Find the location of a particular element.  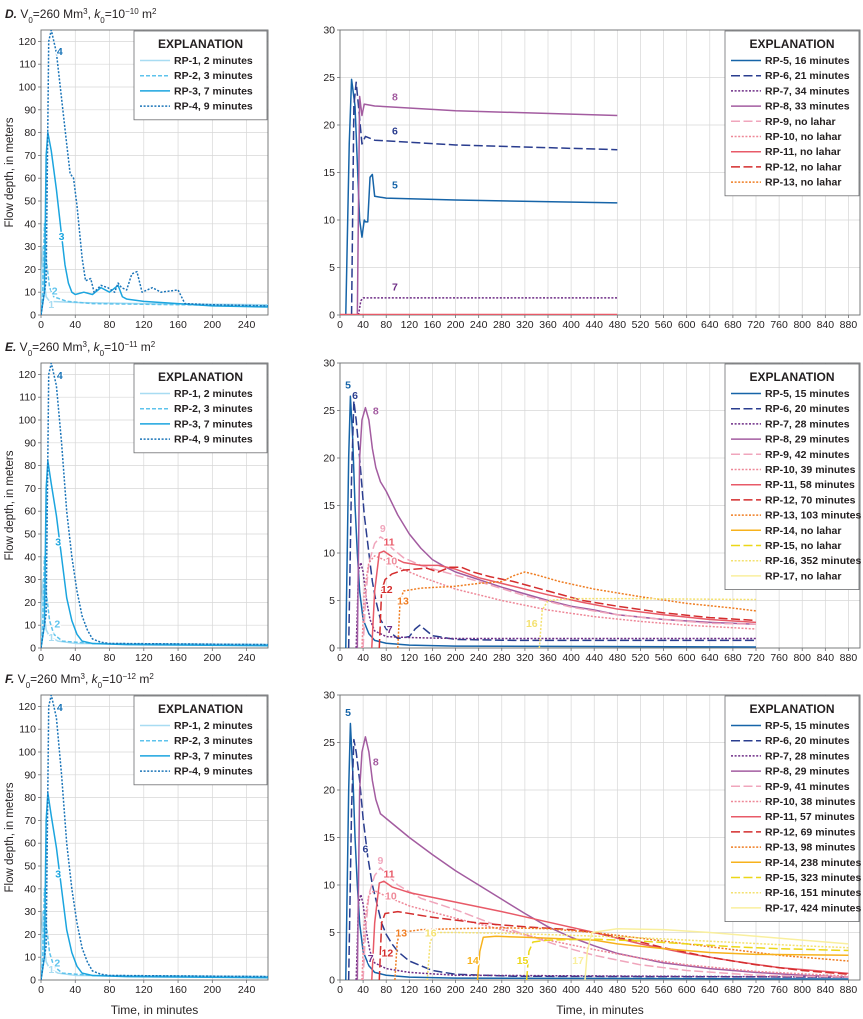

legend-item-label: RP-5, 15 minutes is located at coordinates (807, 394).